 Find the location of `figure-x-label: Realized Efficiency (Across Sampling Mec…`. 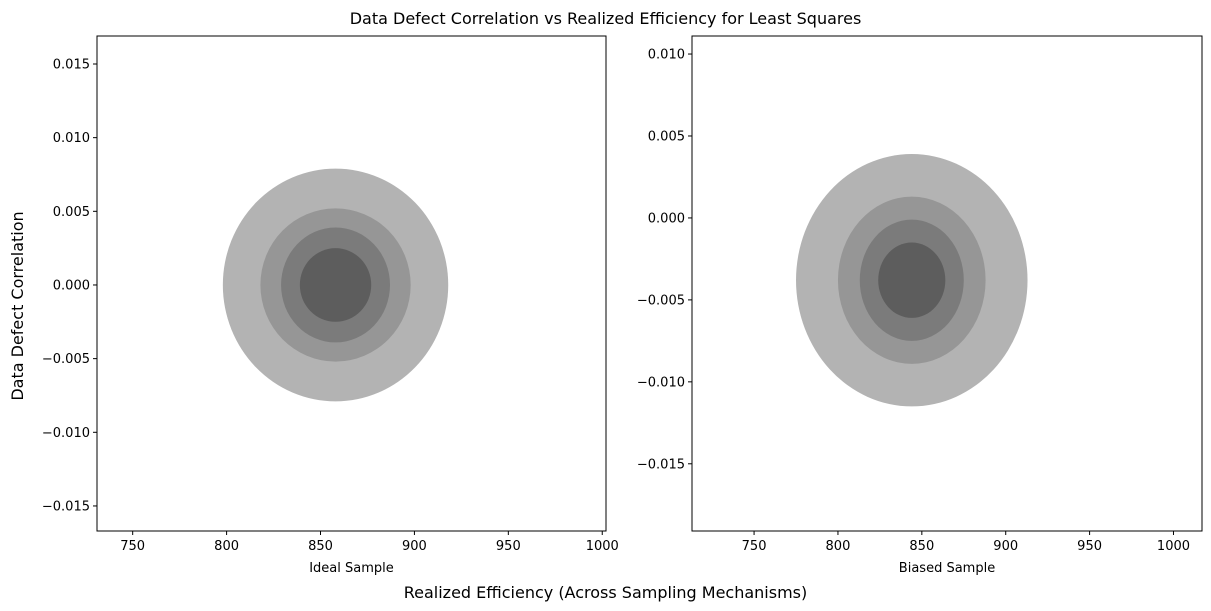

figure-x-label: Realized Efficiency (Across Sampling Mec… is located at coordinates (606, 592).